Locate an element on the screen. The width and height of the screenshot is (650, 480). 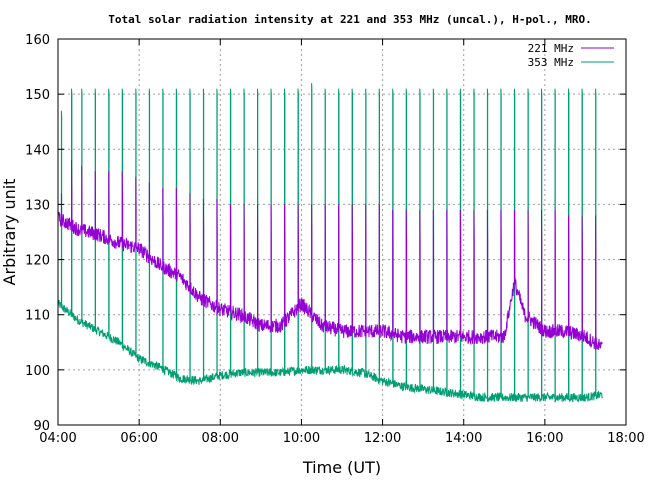
x-tick-label: 08:00 is located at coordinates (220, 438).